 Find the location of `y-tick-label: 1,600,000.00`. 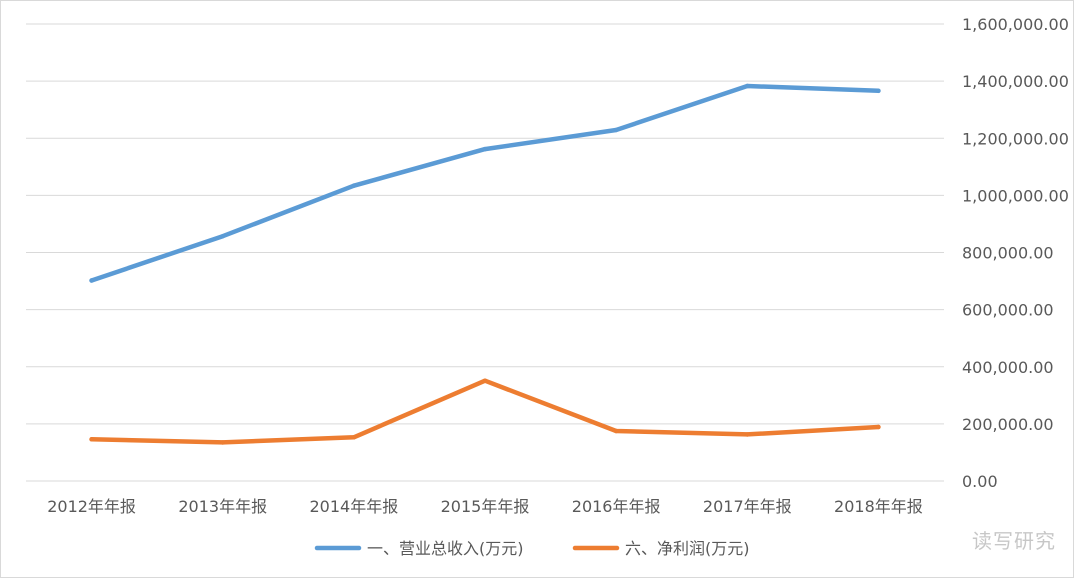

y-tick-label: 1,600,000.00 is located at coordinates (1015, 24).